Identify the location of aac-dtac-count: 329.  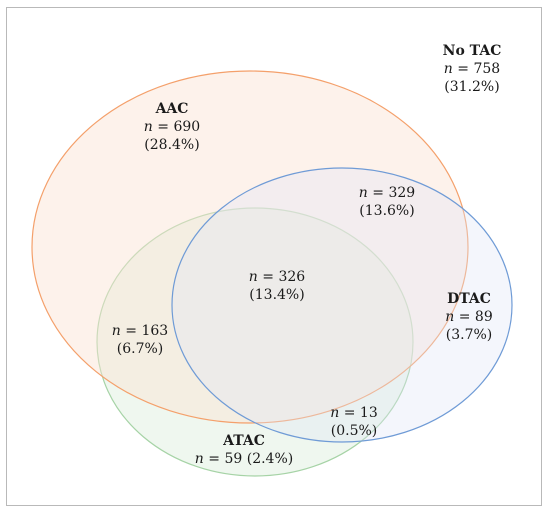
(402, 193).